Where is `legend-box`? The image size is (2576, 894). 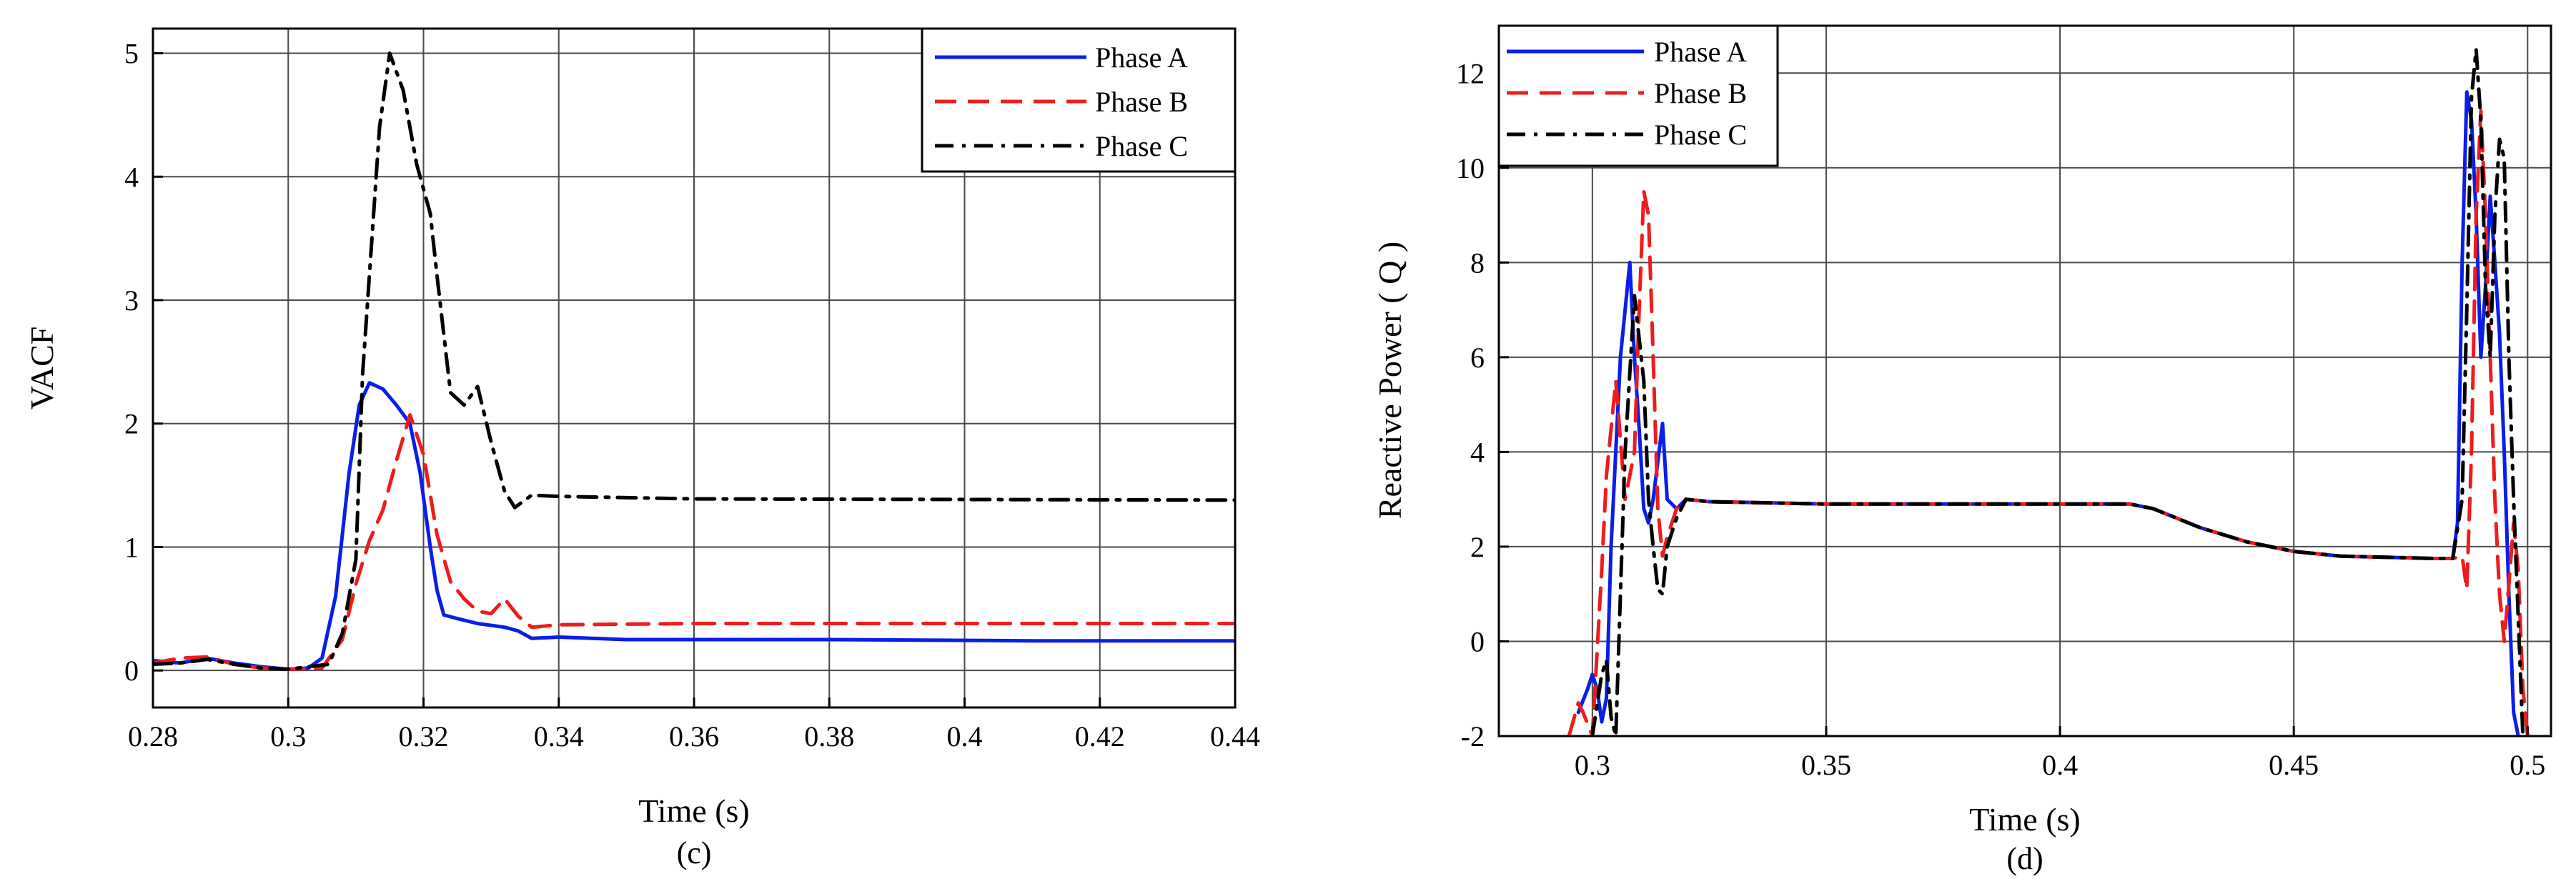 legend-box is located at coordinates (1638, 95).